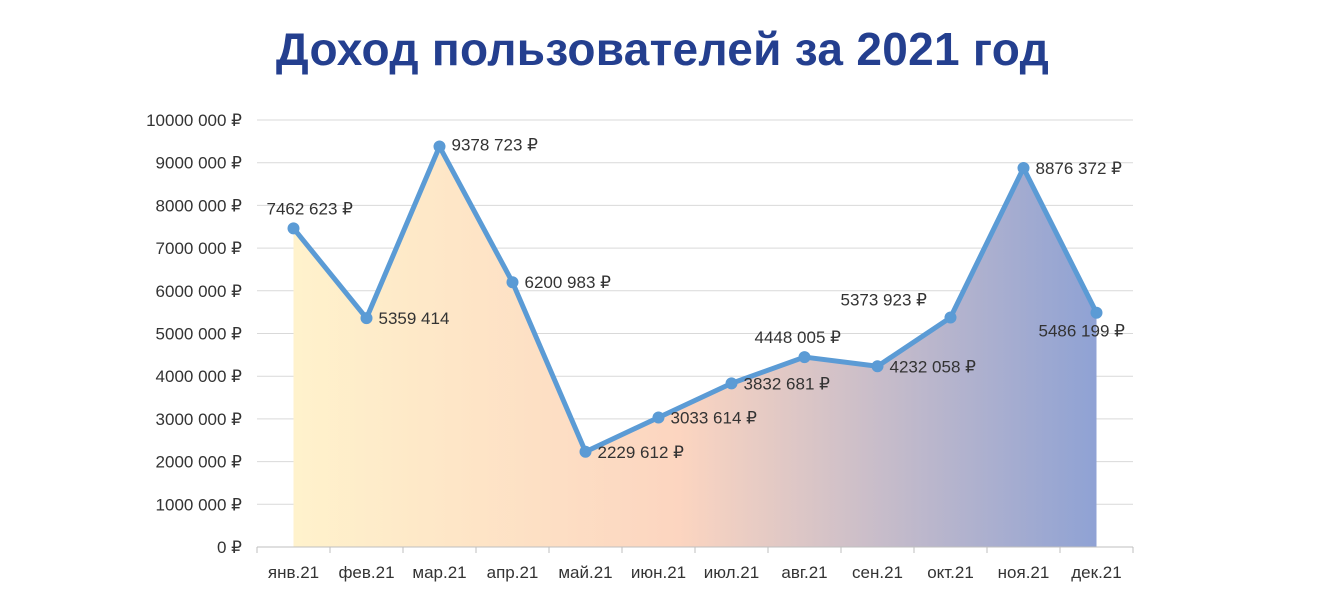  Describe the element at coordinates (1082, 331) in the screenshot. I see `data-label: 5486 199 ₽` at that location.